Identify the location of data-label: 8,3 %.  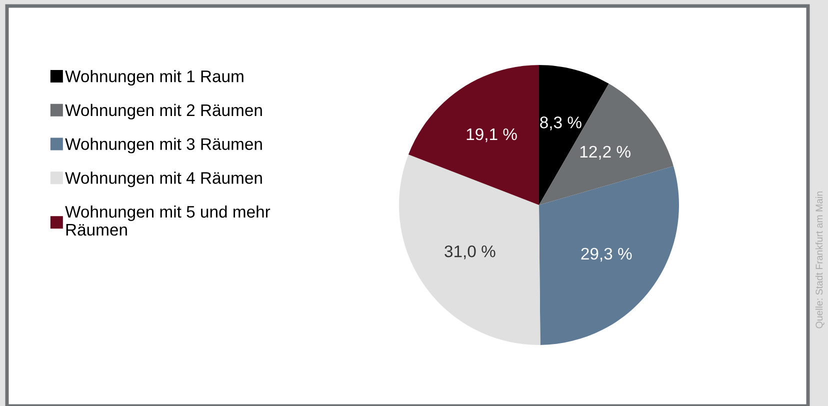
(561, 123).